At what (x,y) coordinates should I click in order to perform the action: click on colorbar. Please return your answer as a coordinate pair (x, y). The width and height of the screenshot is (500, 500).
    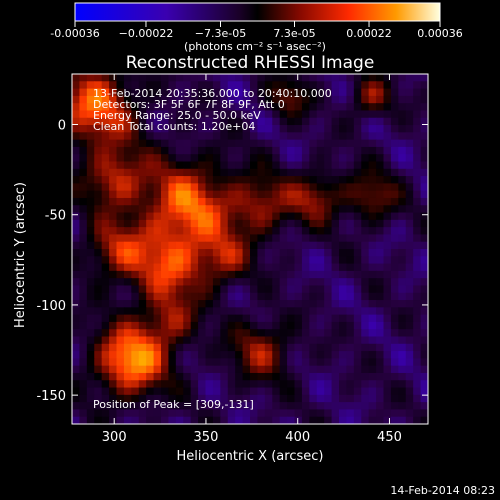
    Looking at the image, I should click on (257, 12).